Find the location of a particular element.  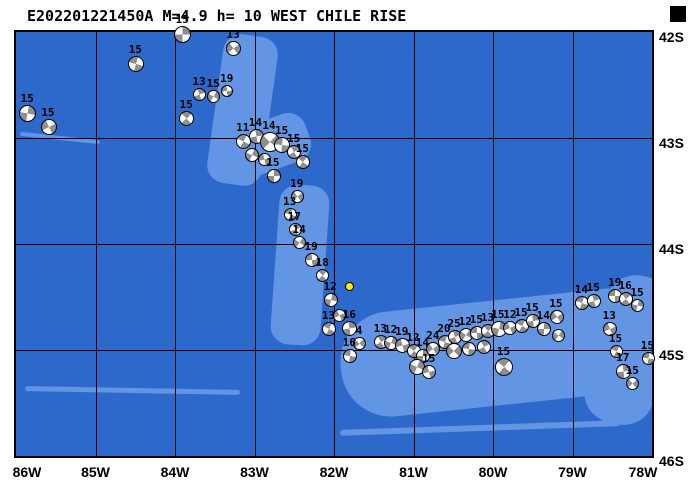

lon-tick-label: 86W is located at coordinates (27, 472).